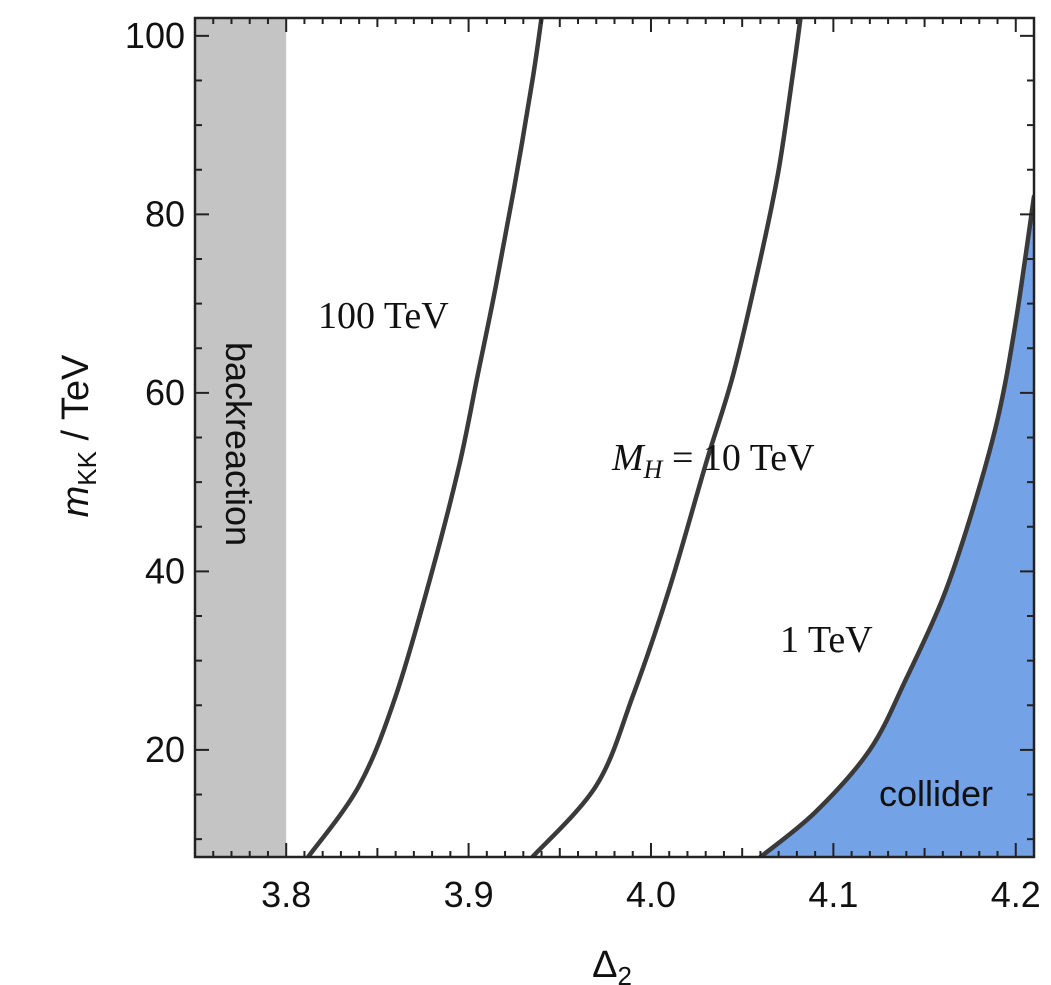 The image size is (1051, 985). Describe the element at coordinates (722, 458) in the screenshot. I see `line-label-10-tev-value: 10` at that location.